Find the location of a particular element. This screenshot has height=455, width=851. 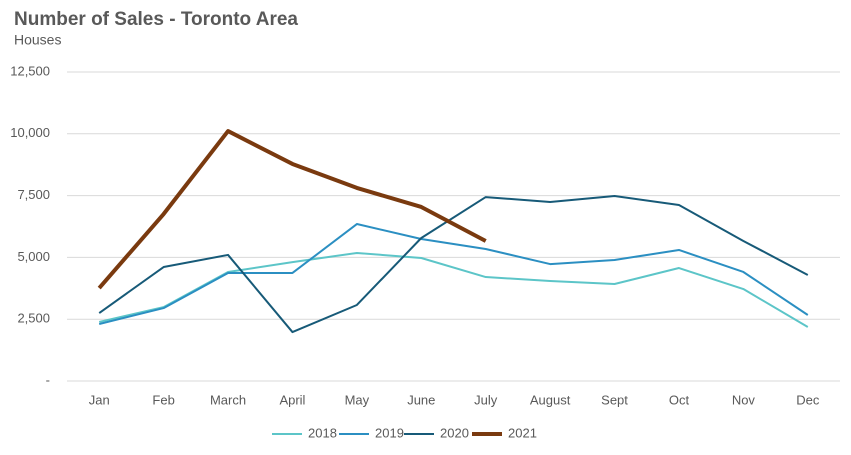

x-tick-label: March is located at coordinates (228, 399).